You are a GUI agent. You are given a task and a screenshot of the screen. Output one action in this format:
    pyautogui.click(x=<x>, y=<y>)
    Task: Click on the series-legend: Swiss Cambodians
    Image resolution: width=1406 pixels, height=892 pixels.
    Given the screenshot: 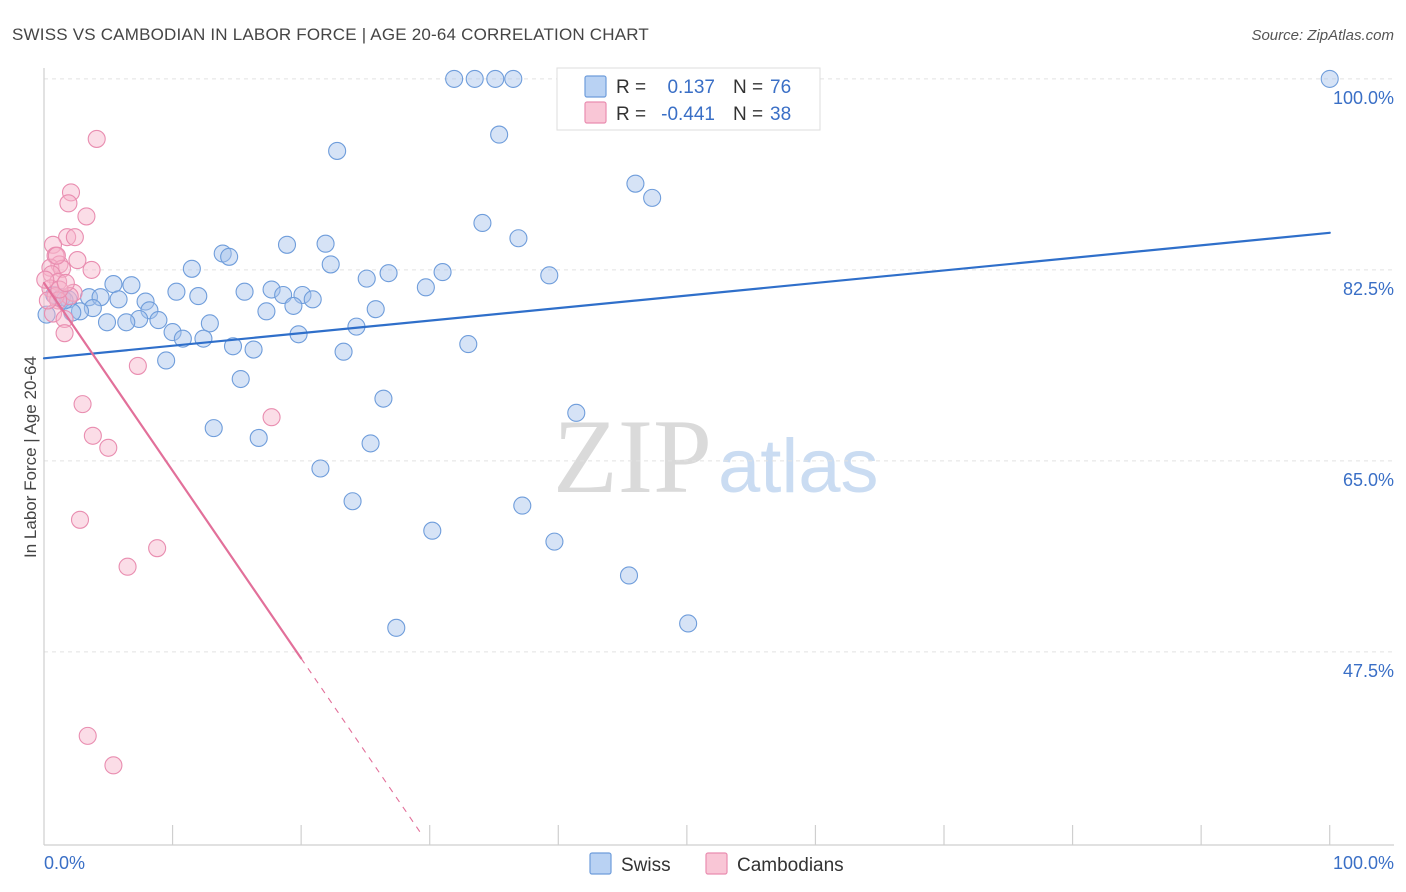 What is the action you would take?
    pyautogui.click(x=716, y=864)
    